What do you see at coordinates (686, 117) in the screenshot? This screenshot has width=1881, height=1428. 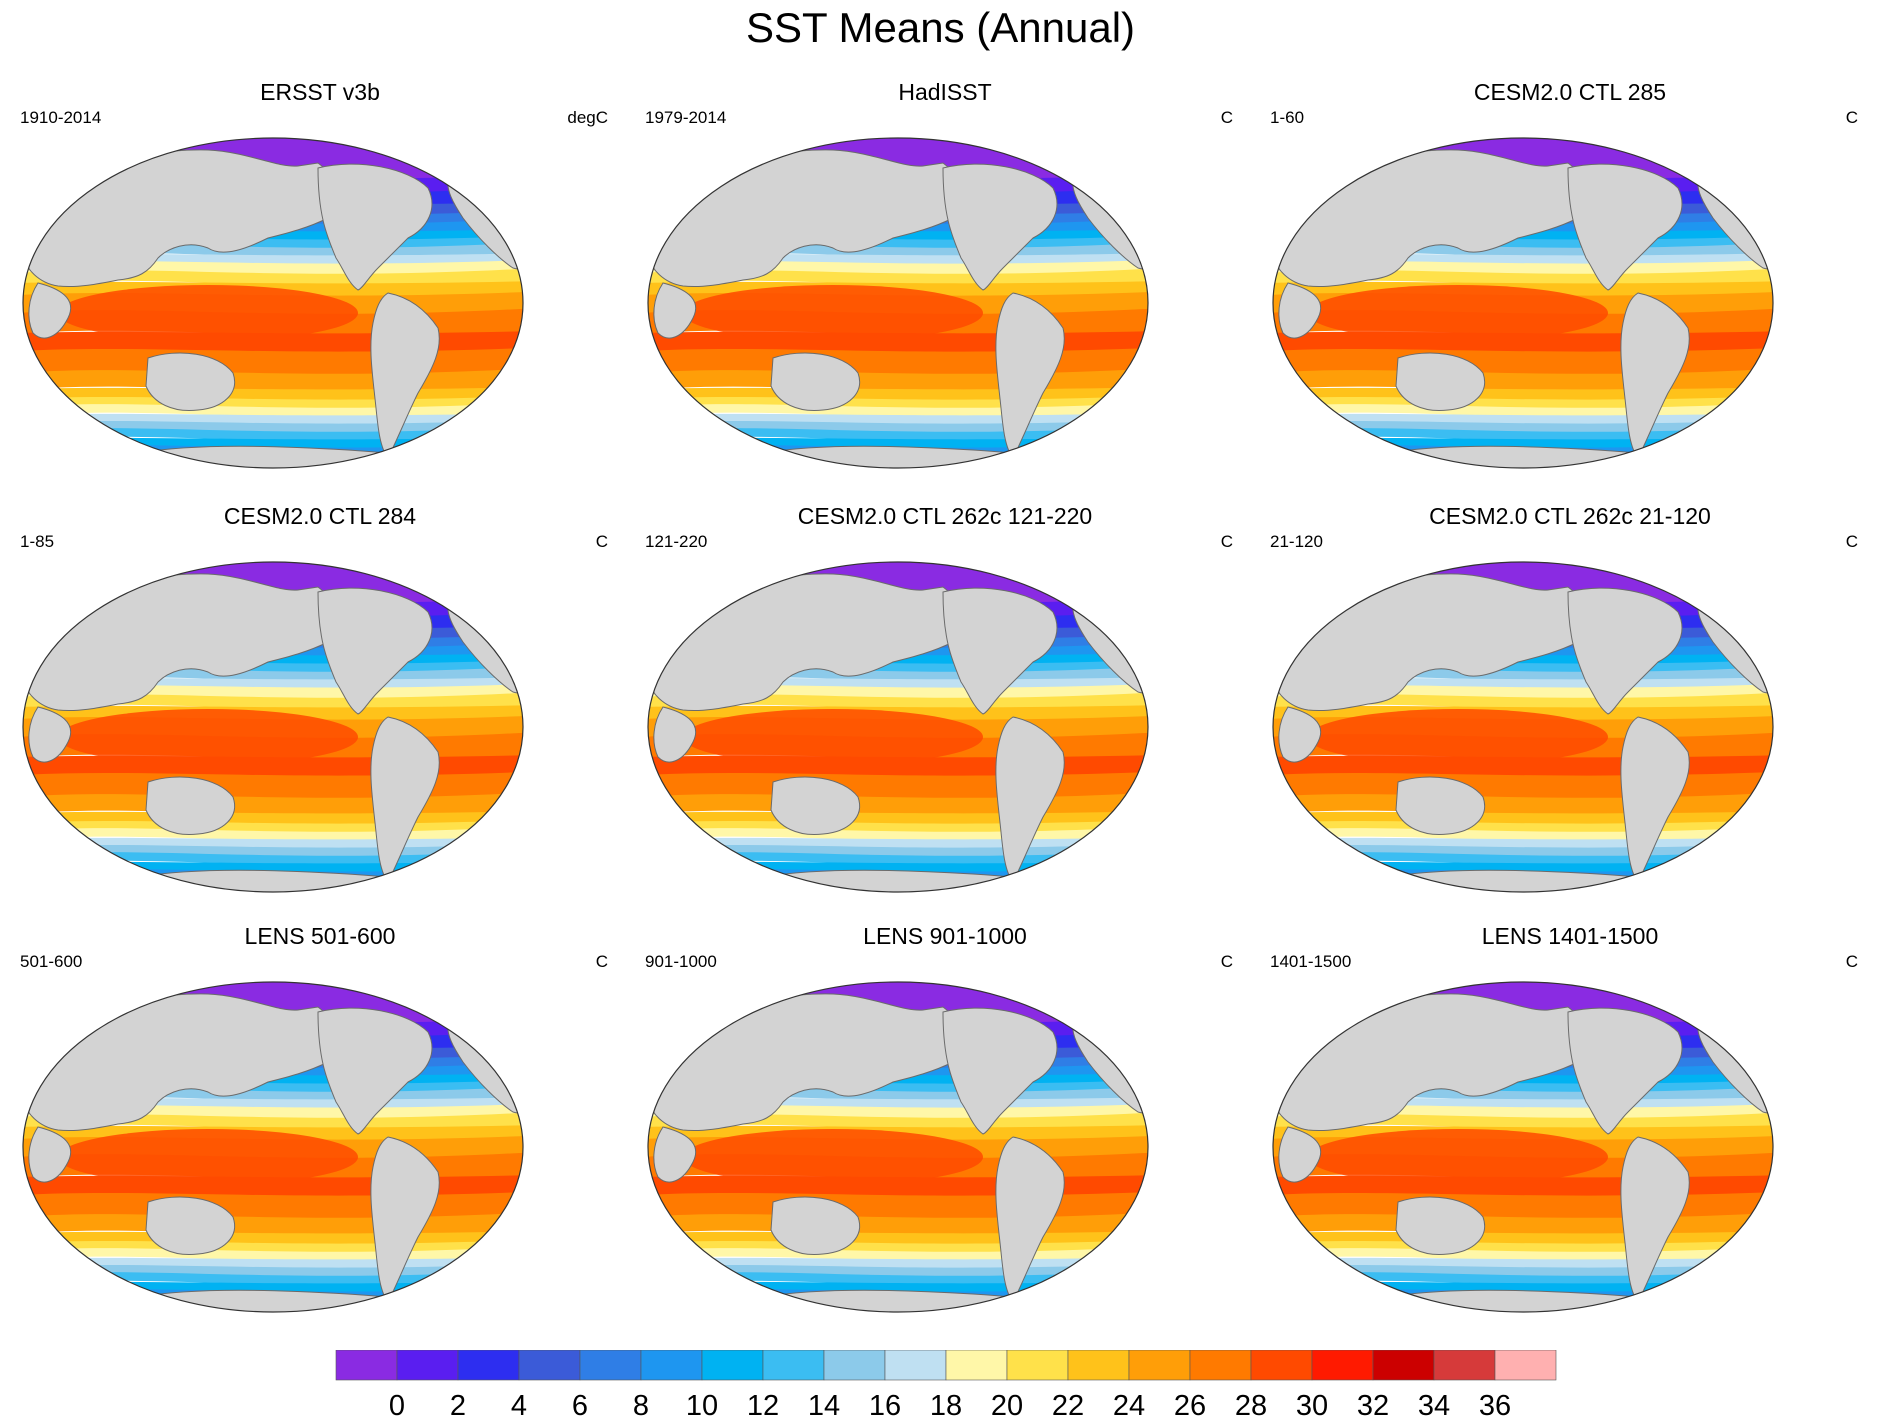 I see `panel-period-label: 1979-2014` at bounding box center [686, 117].